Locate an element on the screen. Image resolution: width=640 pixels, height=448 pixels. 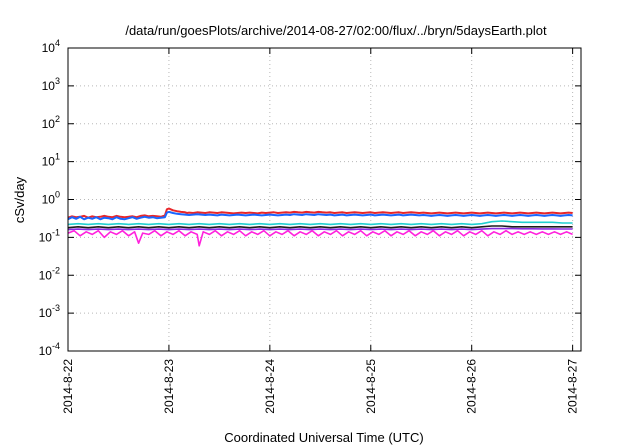
y-tick-exponent: -2 is located at coordinates (56, 270).